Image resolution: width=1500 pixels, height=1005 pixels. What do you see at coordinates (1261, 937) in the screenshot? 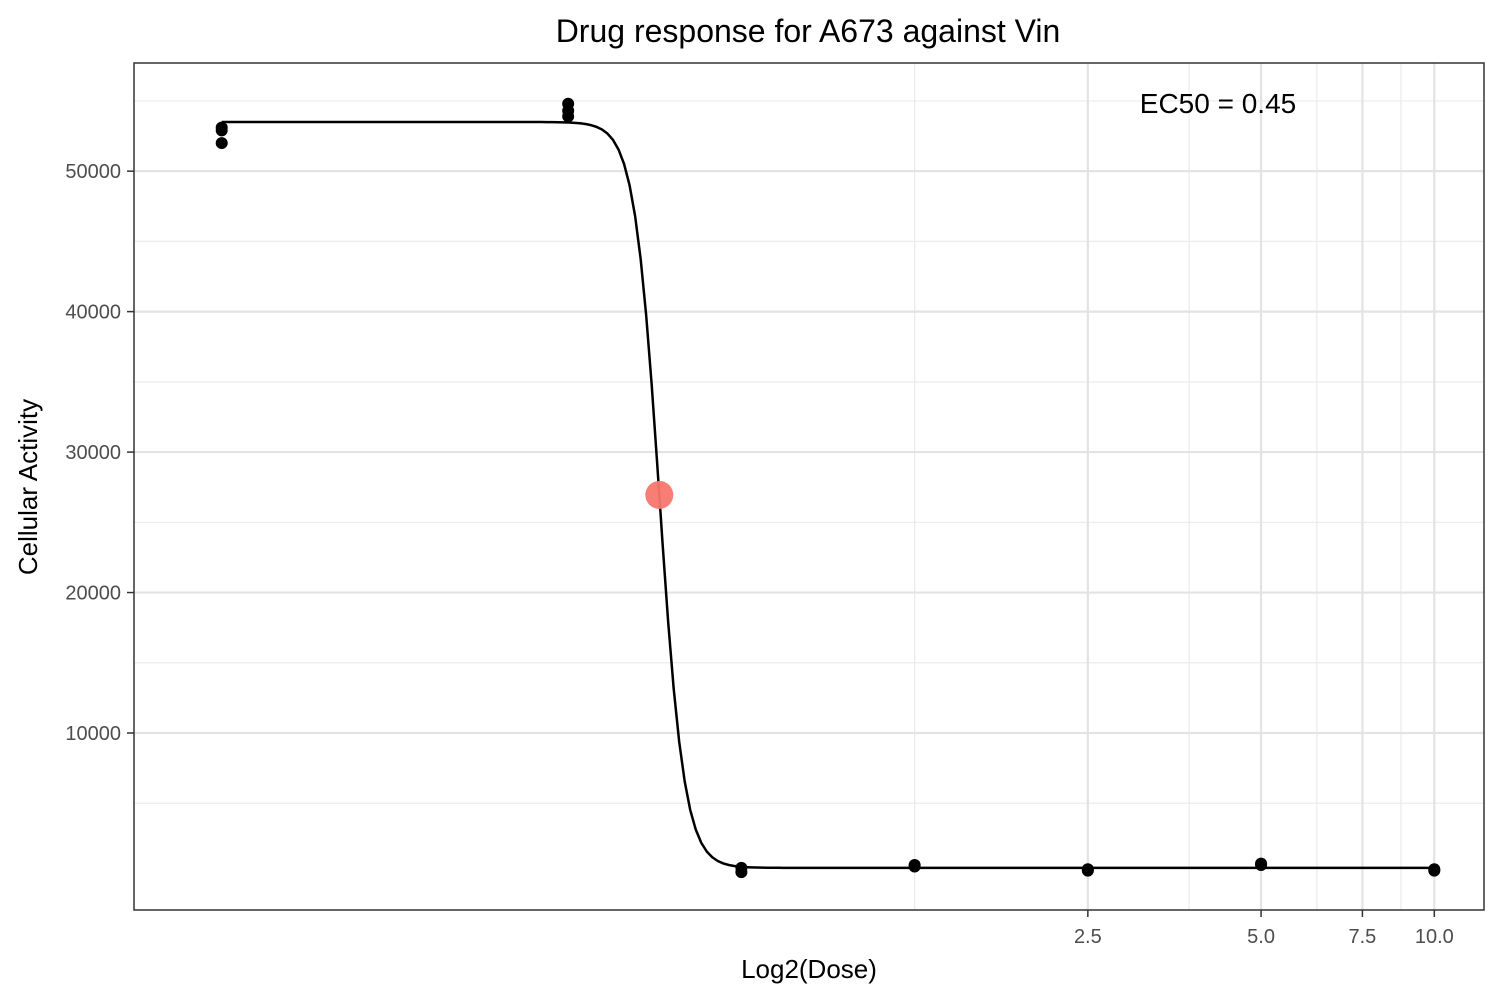
I see `x-tick-label: 5.0` at bounding box center [1261, 937].